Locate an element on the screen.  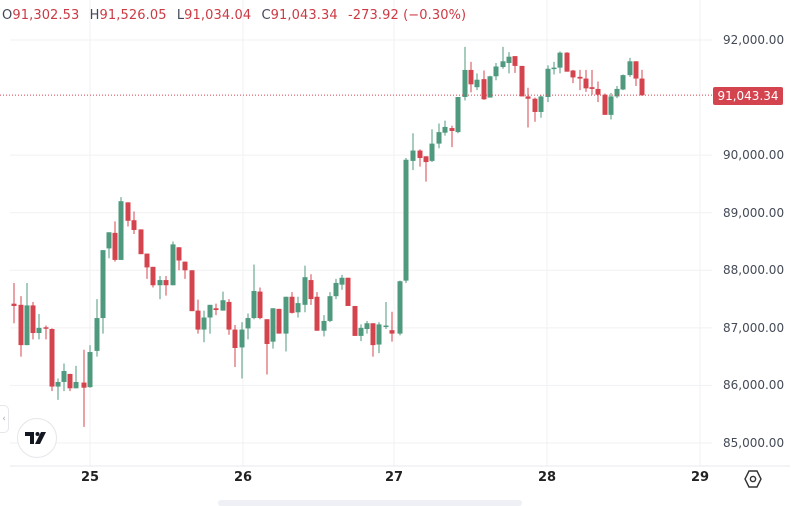
low-label: L is located at coordinates (180, 15).